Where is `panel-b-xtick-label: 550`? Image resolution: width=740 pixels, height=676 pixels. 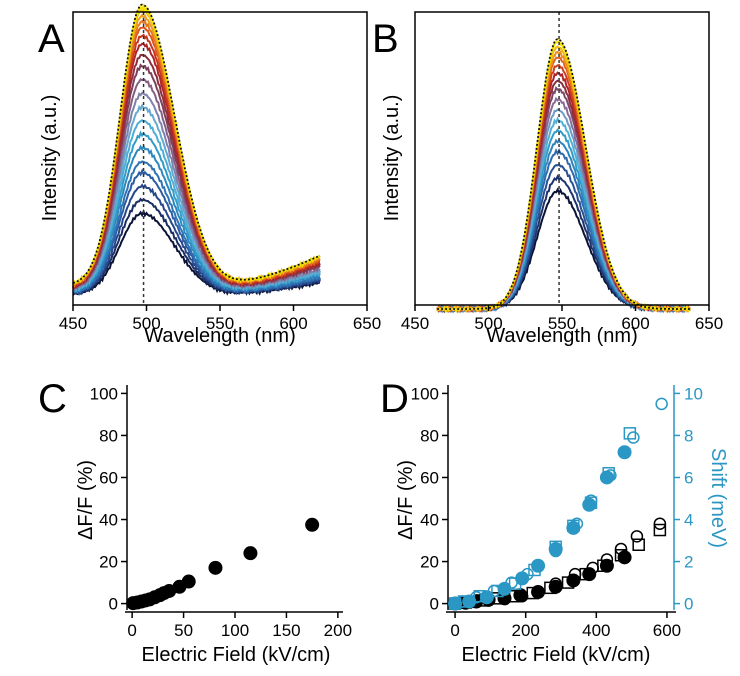
panel-b-xtick-label: 550 is located at coordinates (562, 323).